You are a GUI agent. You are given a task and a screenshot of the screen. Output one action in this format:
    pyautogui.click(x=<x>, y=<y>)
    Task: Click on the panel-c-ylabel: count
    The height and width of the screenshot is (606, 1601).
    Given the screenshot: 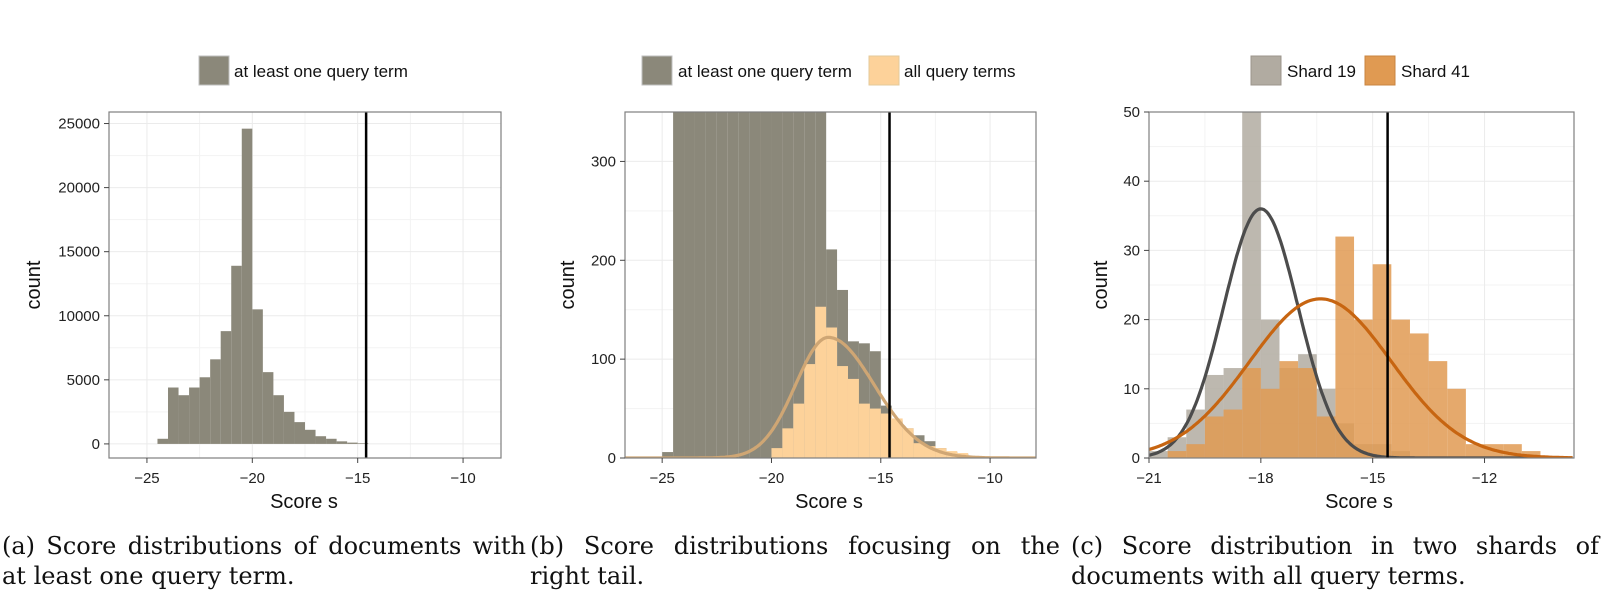 What is the action you would take?
    pyautogui.click(x=1101, y=284)
    